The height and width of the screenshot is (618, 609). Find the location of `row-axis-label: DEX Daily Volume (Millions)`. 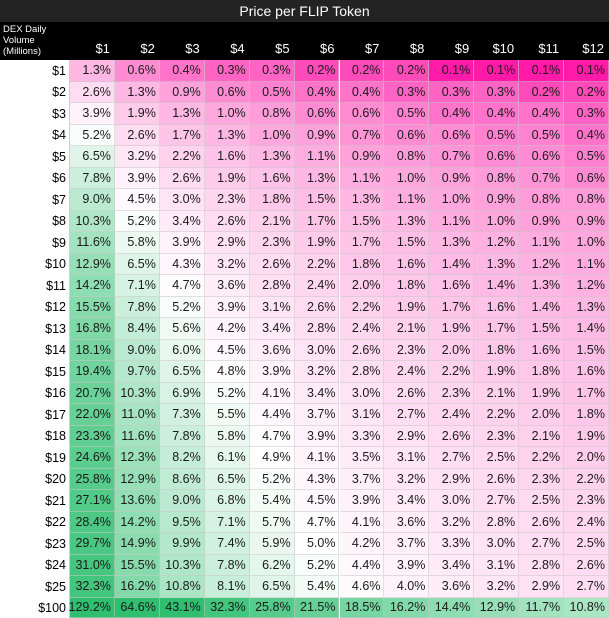

row-axis-label: DEX Daily Volume (Millions) is located at coordinates (25, 40).